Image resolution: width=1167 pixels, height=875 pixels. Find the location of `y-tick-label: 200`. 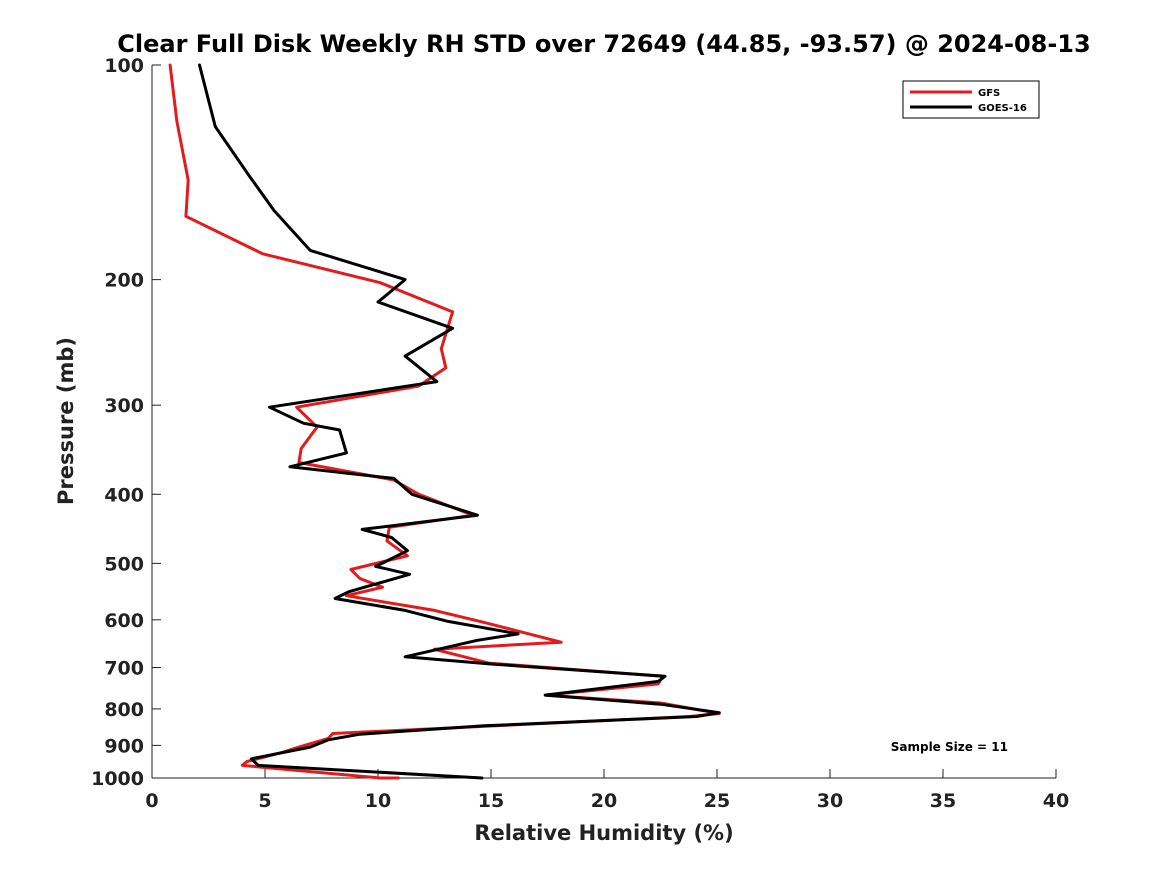

y-tick-label: 200 is located at coordinates (124, 281).